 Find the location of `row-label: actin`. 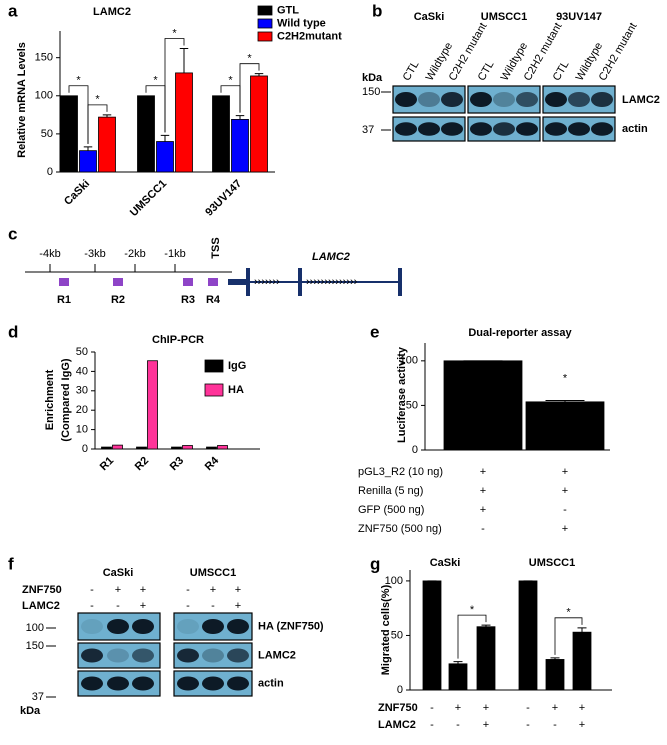

row-label: actin is located at coordinates (271, 683).